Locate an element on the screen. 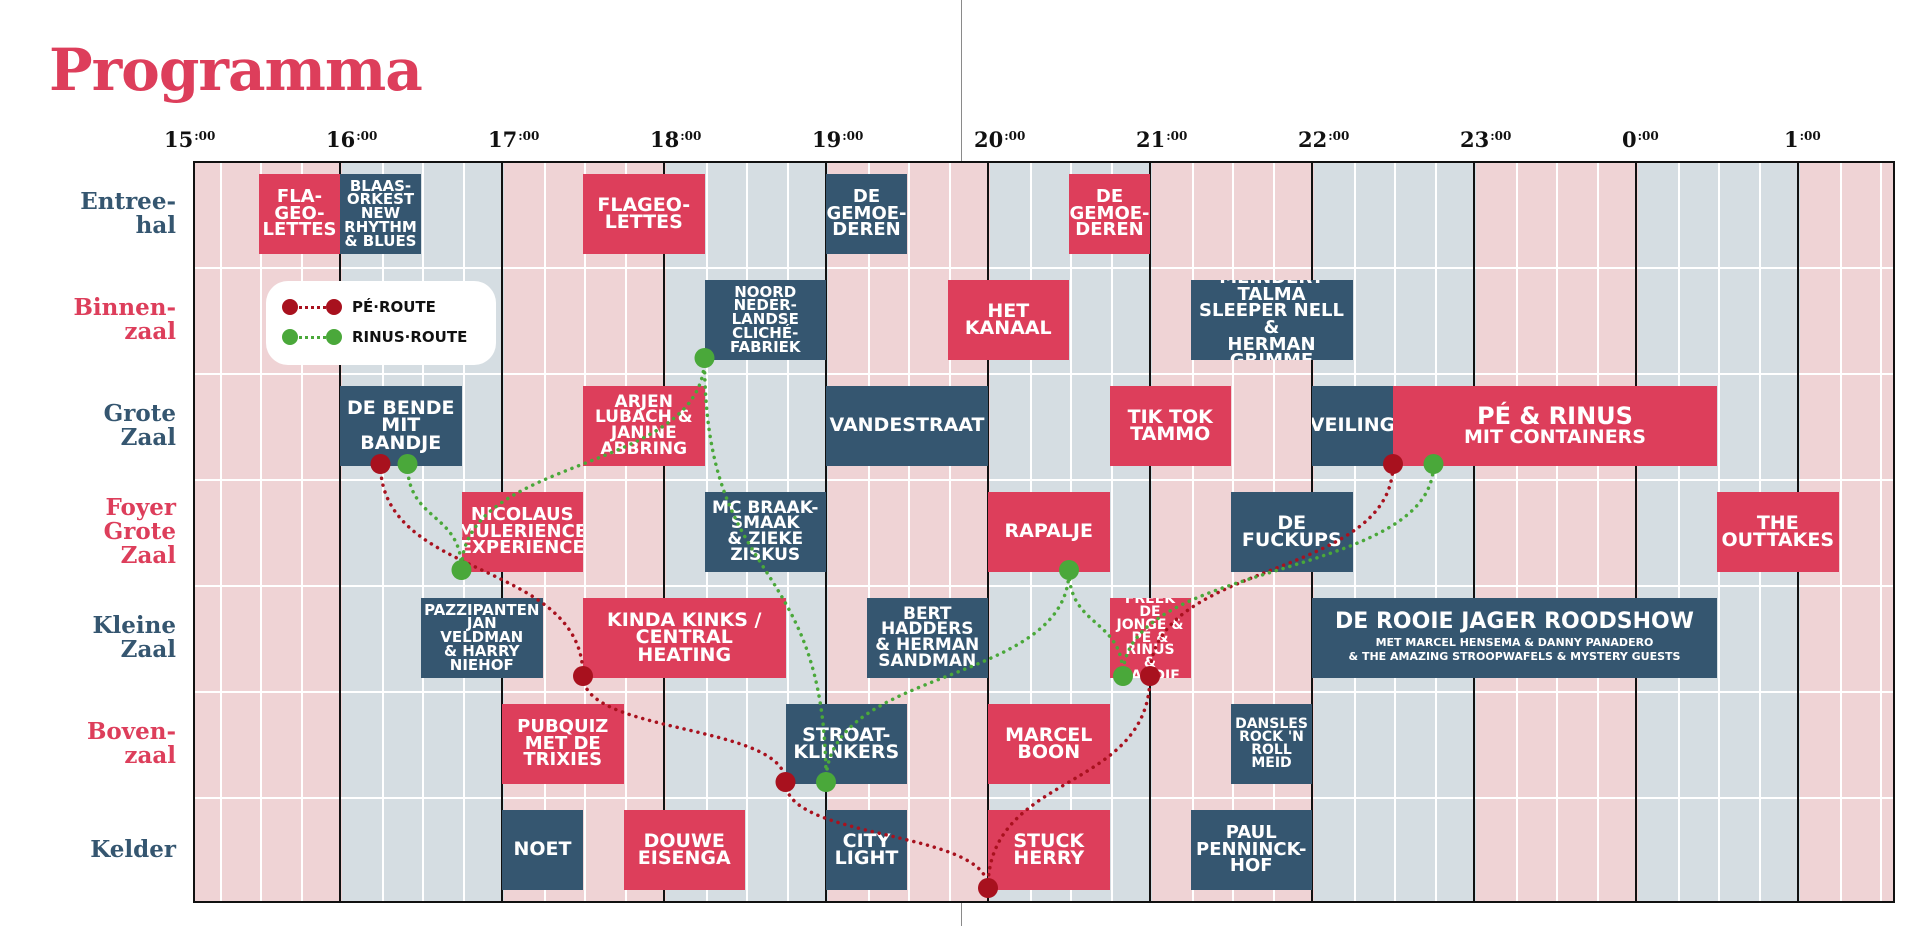 This screenshot has width=1920, height=926. room-label: Binnen- zaal is located at coordinates (88, 320).